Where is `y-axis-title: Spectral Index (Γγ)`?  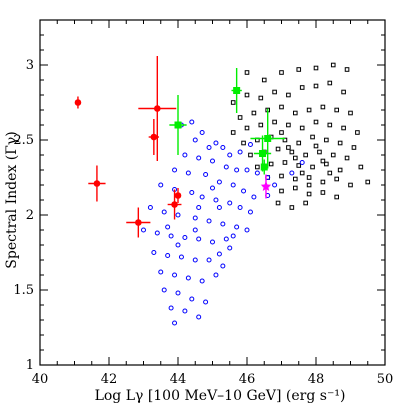 y-axis-title: Spectral Index (Γγ) is located at coordinates (12, 199).